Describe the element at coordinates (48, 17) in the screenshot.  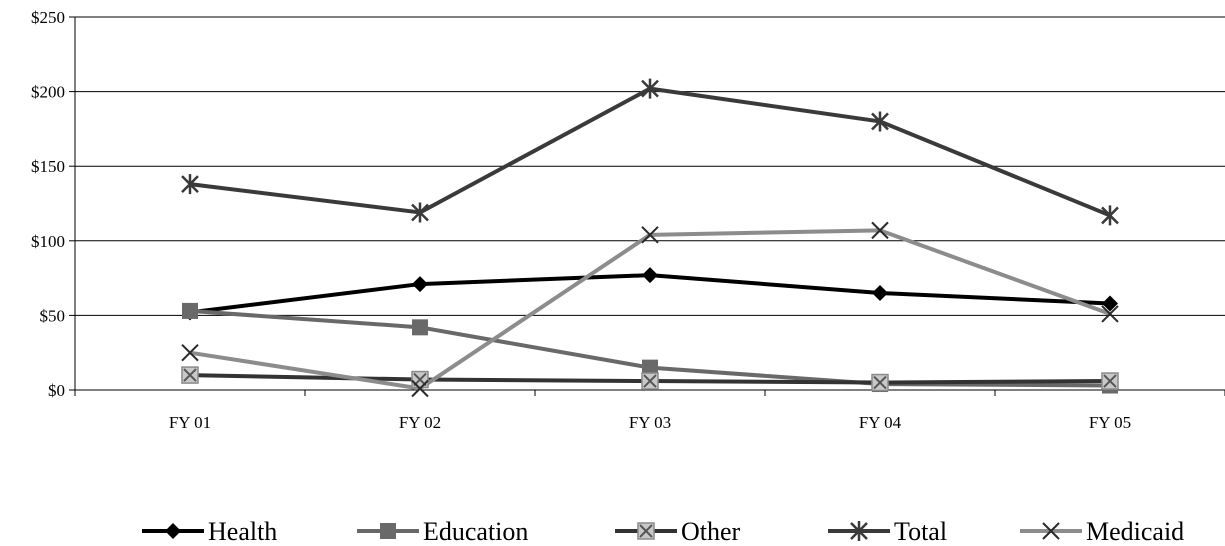
I see `y-tick-label: $250` at that location.